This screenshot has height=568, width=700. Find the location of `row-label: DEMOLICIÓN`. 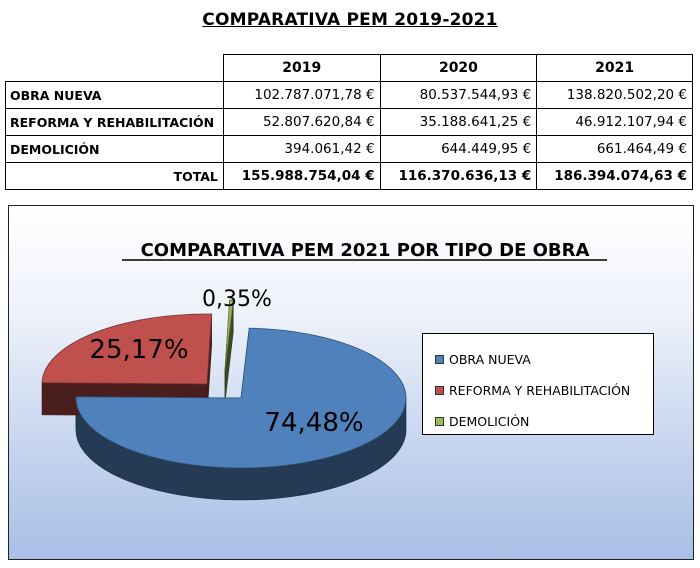

row-label: DEMOLICIÓN is located at coordinates (114, 149).